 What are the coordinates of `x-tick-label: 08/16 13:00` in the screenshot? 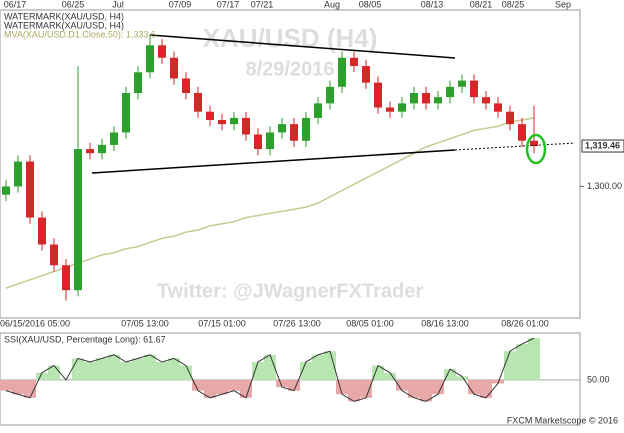 It's located at (445, 323).